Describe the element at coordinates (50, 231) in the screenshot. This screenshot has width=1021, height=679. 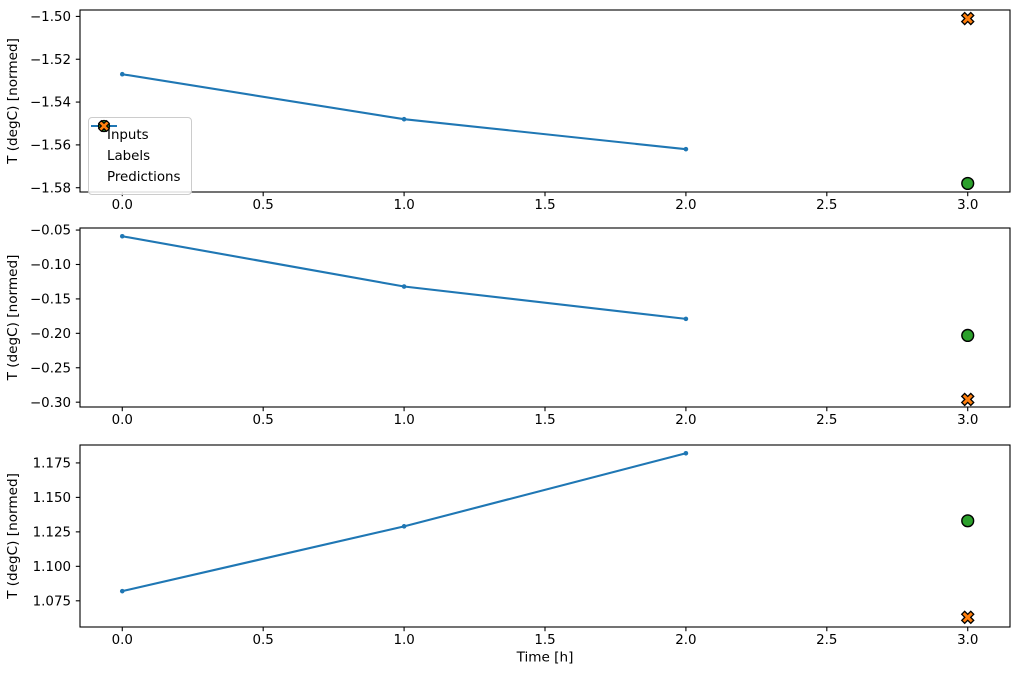
I see `y-tick-label: −0.05` at that location.